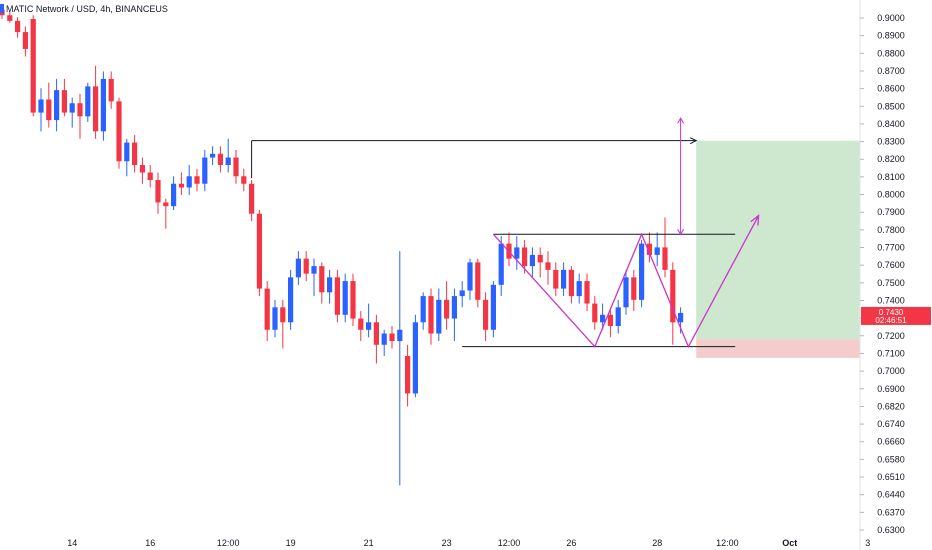  I want to click on price-tick-label: 0.7500, so click(891, 283).